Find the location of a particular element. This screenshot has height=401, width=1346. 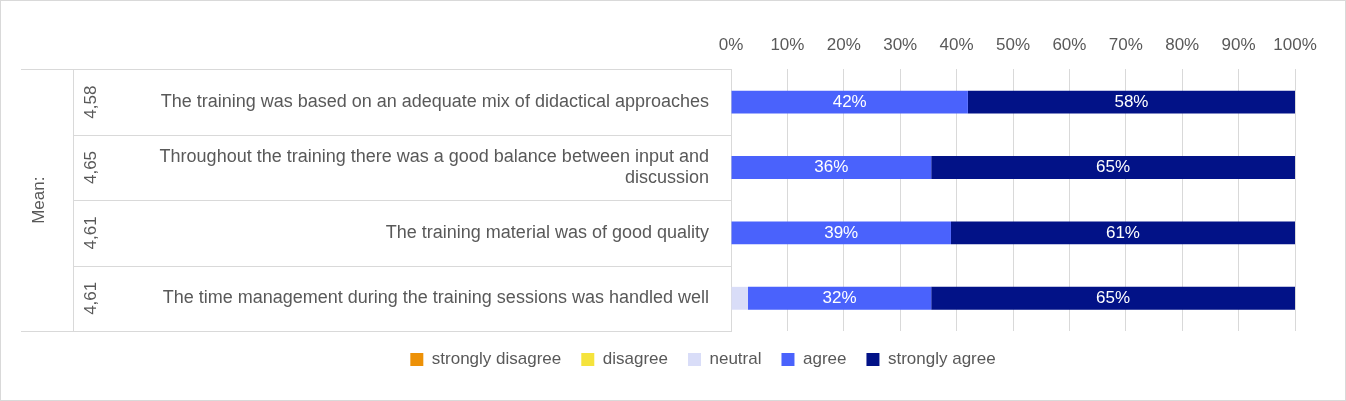

x-tick-label: 20% is located at coordinates (843, 44).